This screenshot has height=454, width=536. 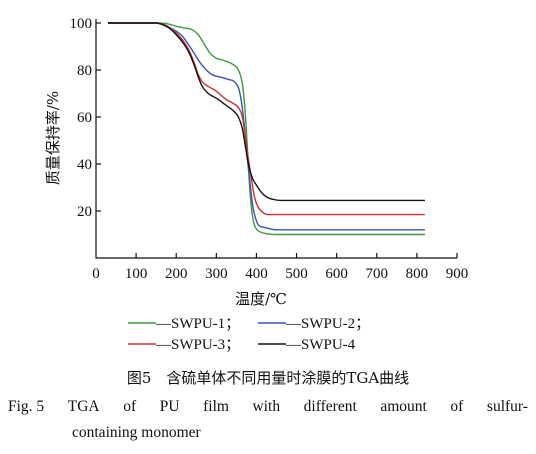 I want to click on x-axis-ticks: 0 100 200 300 400 500 600 700 800 900, so click(x=280, y=267).